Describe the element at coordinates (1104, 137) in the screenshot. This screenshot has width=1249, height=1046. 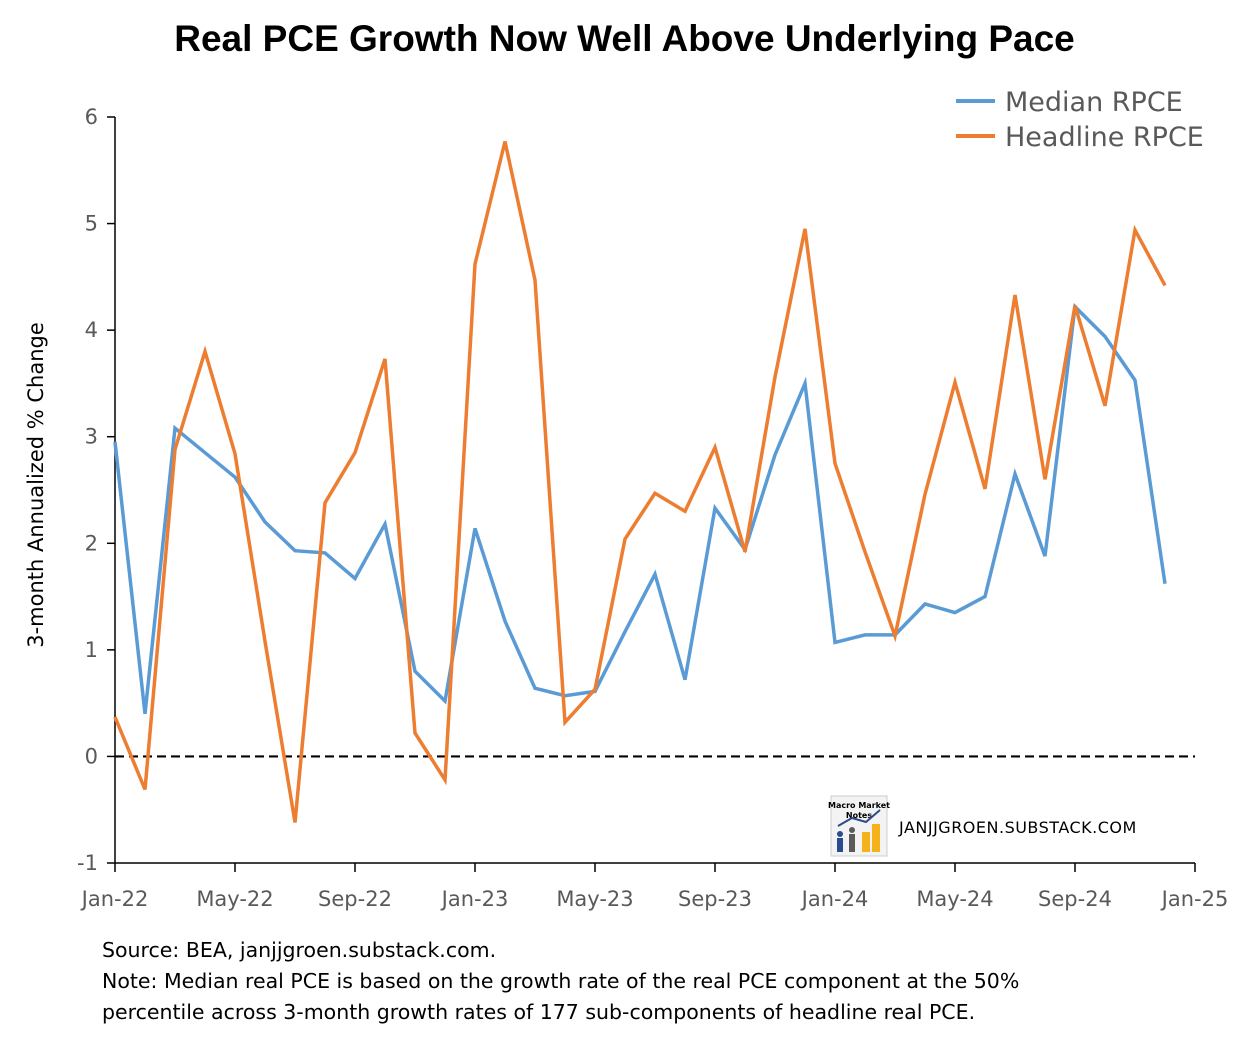
I see `legend-label: Headline RPCE` at that location.